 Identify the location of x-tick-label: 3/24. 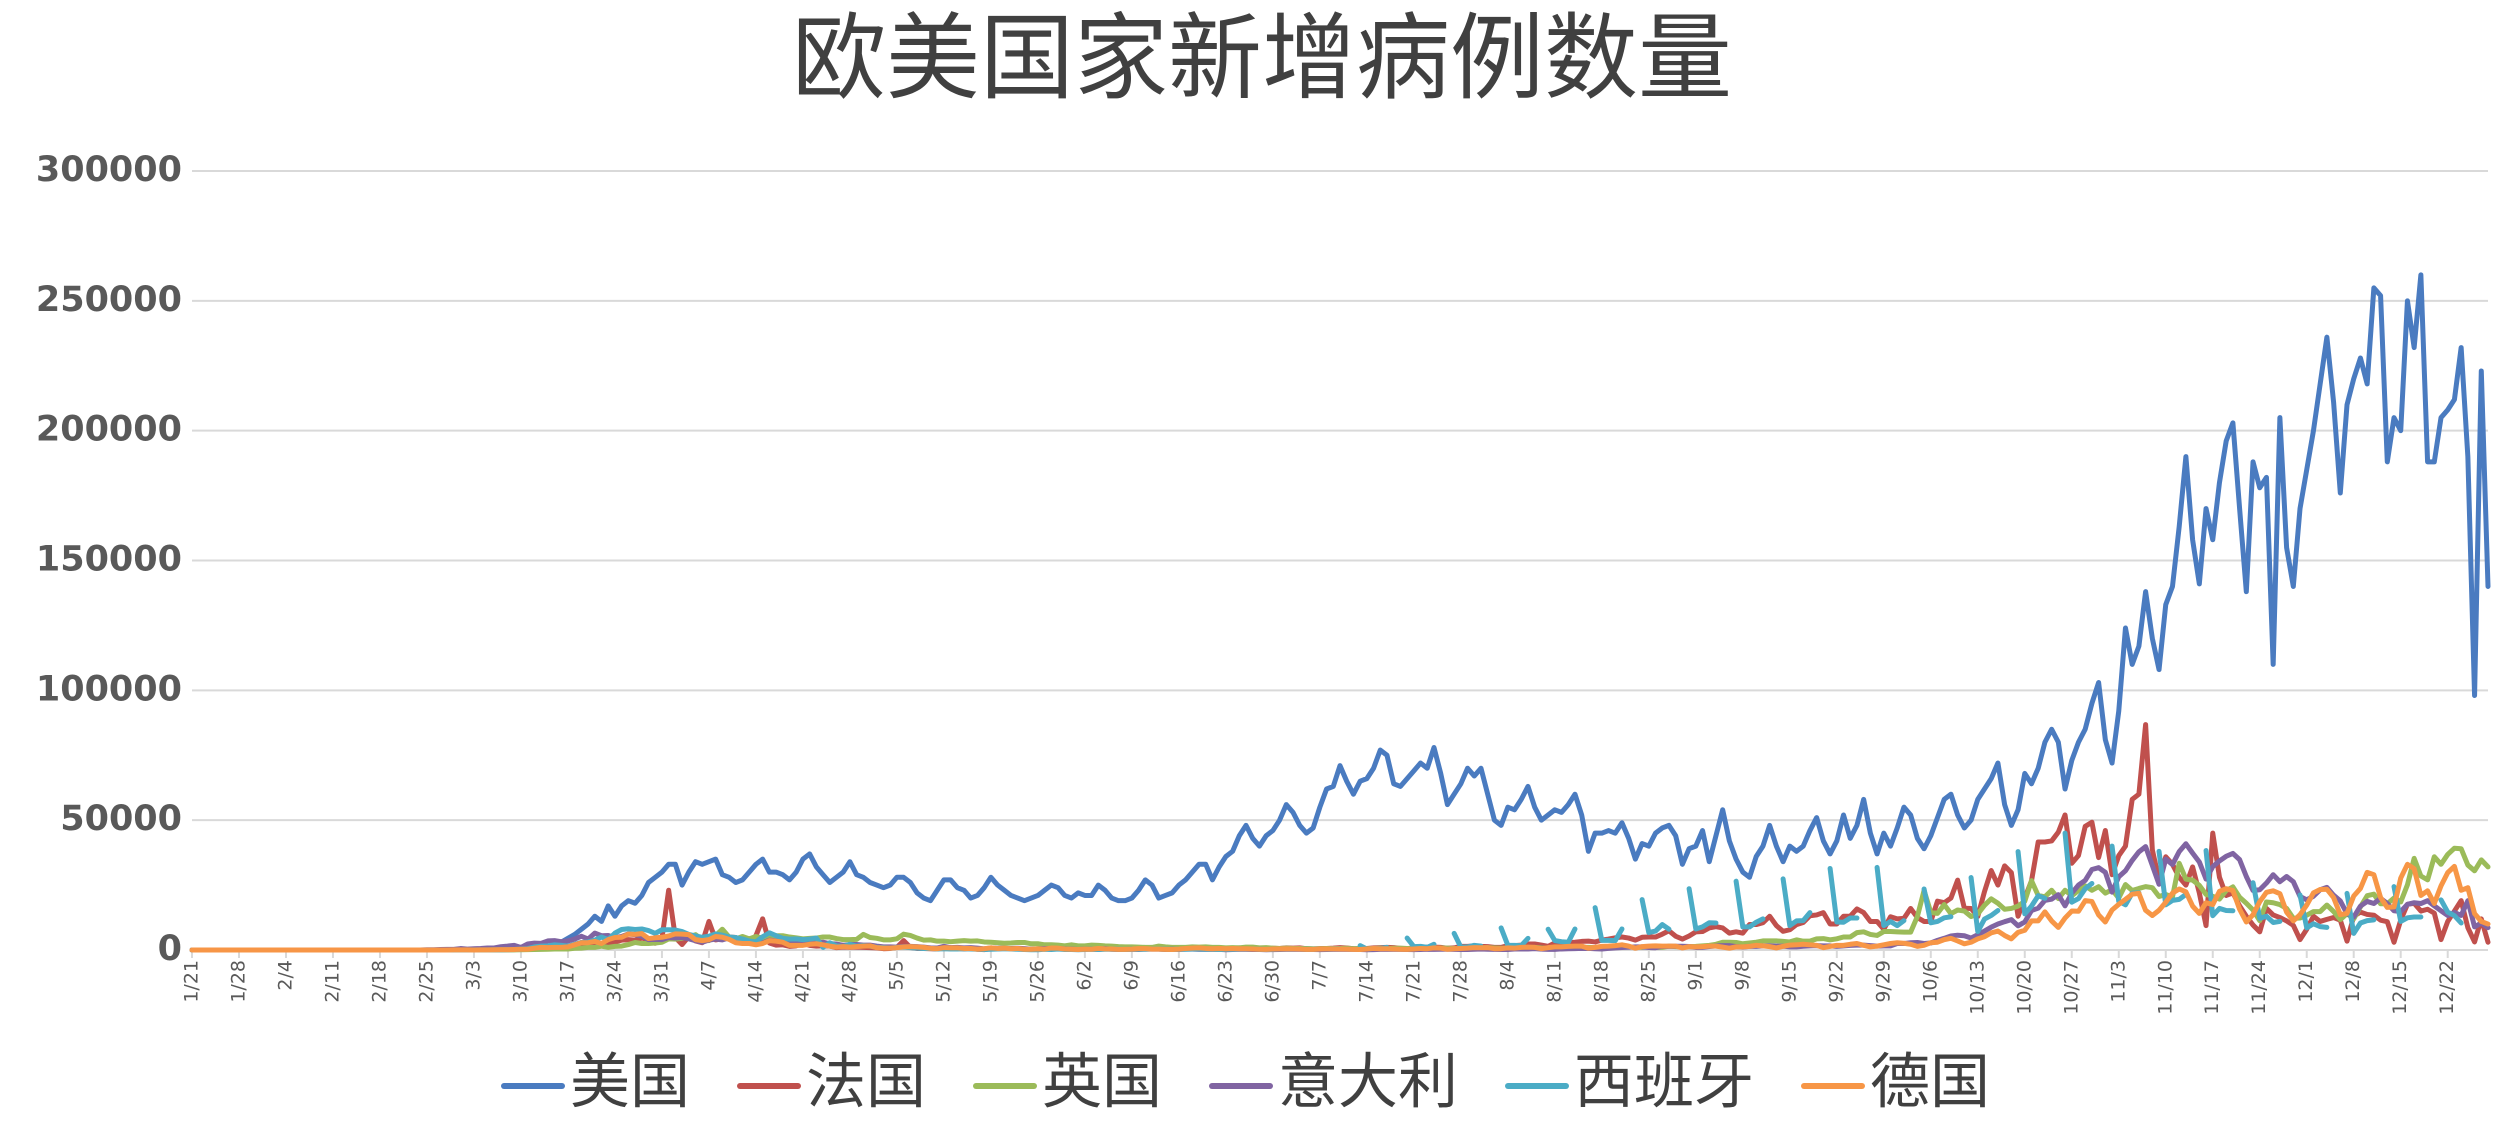
(614, 981).